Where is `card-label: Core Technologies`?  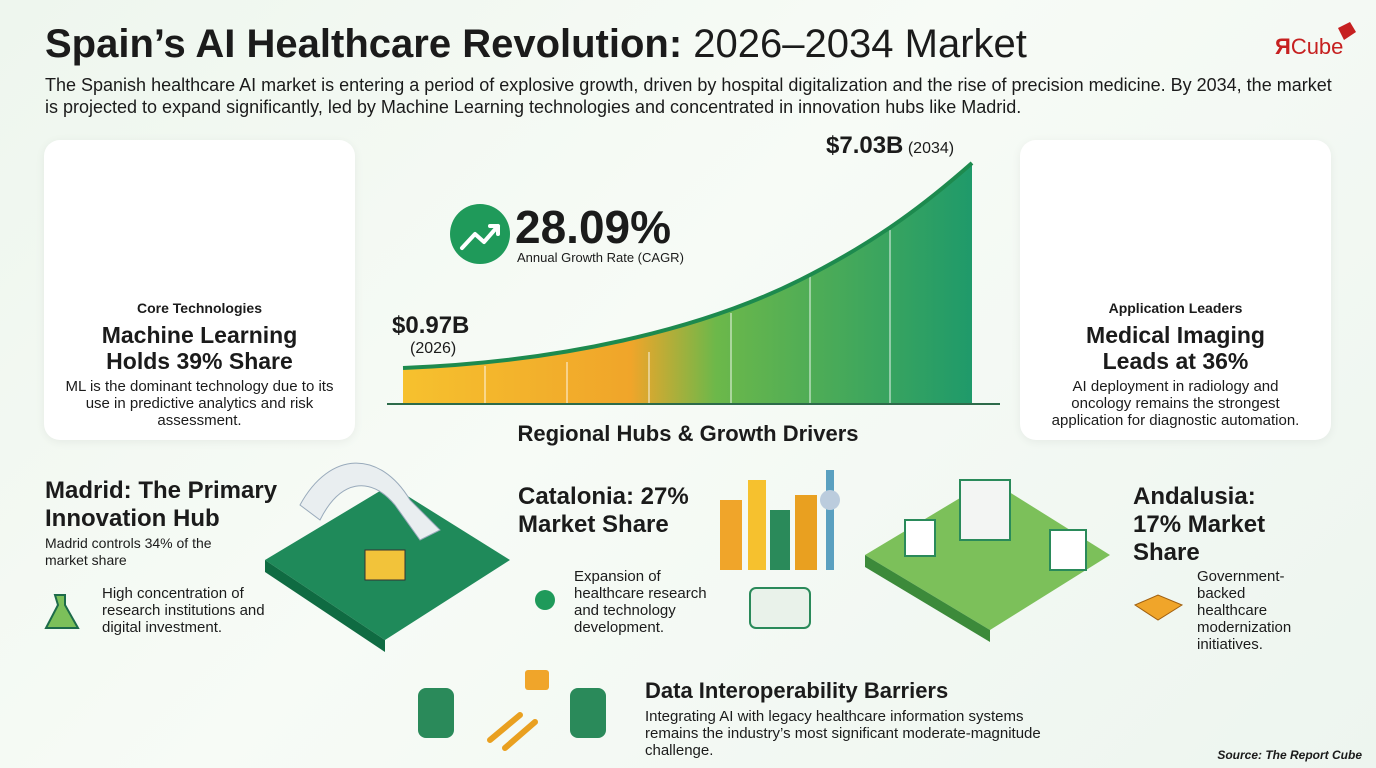
card-label: Core Technologies is located at coordinates (199, 308).